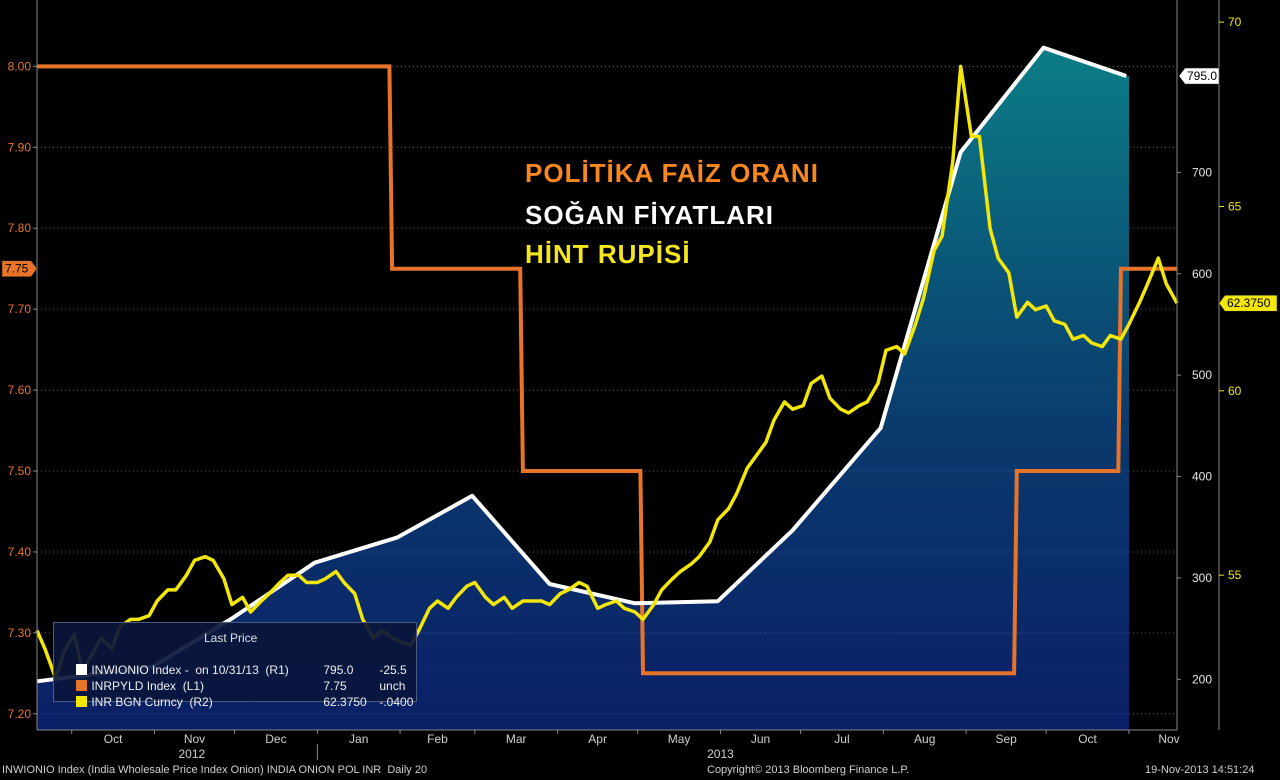 The image size is (1280, 780). What do you see at coordinates (20, 66) in the screenshot?
I see `left-tick-label: 8.00` at bounding box center [20, 66].